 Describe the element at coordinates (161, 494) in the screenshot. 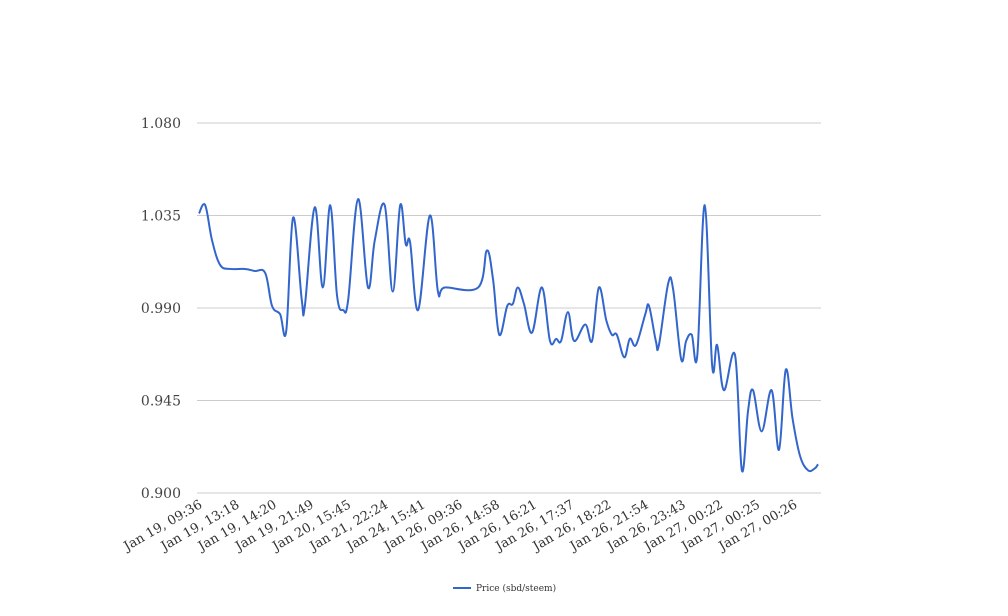

I see `y-tick-label: 0.900` at that location.